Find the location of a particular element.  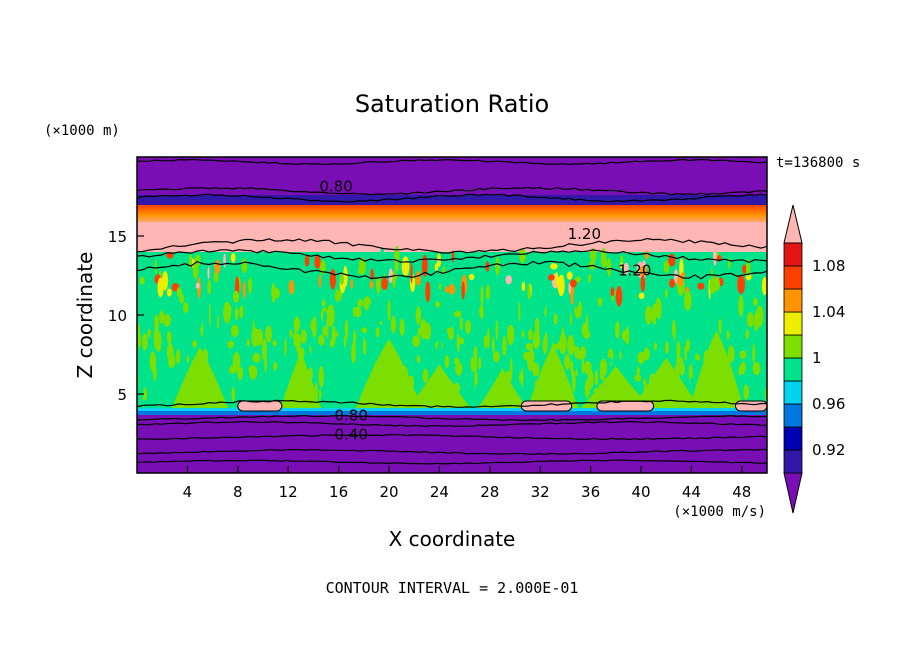

x-unit-label: (×1000 m/s) is located at coordinates (719, 512).